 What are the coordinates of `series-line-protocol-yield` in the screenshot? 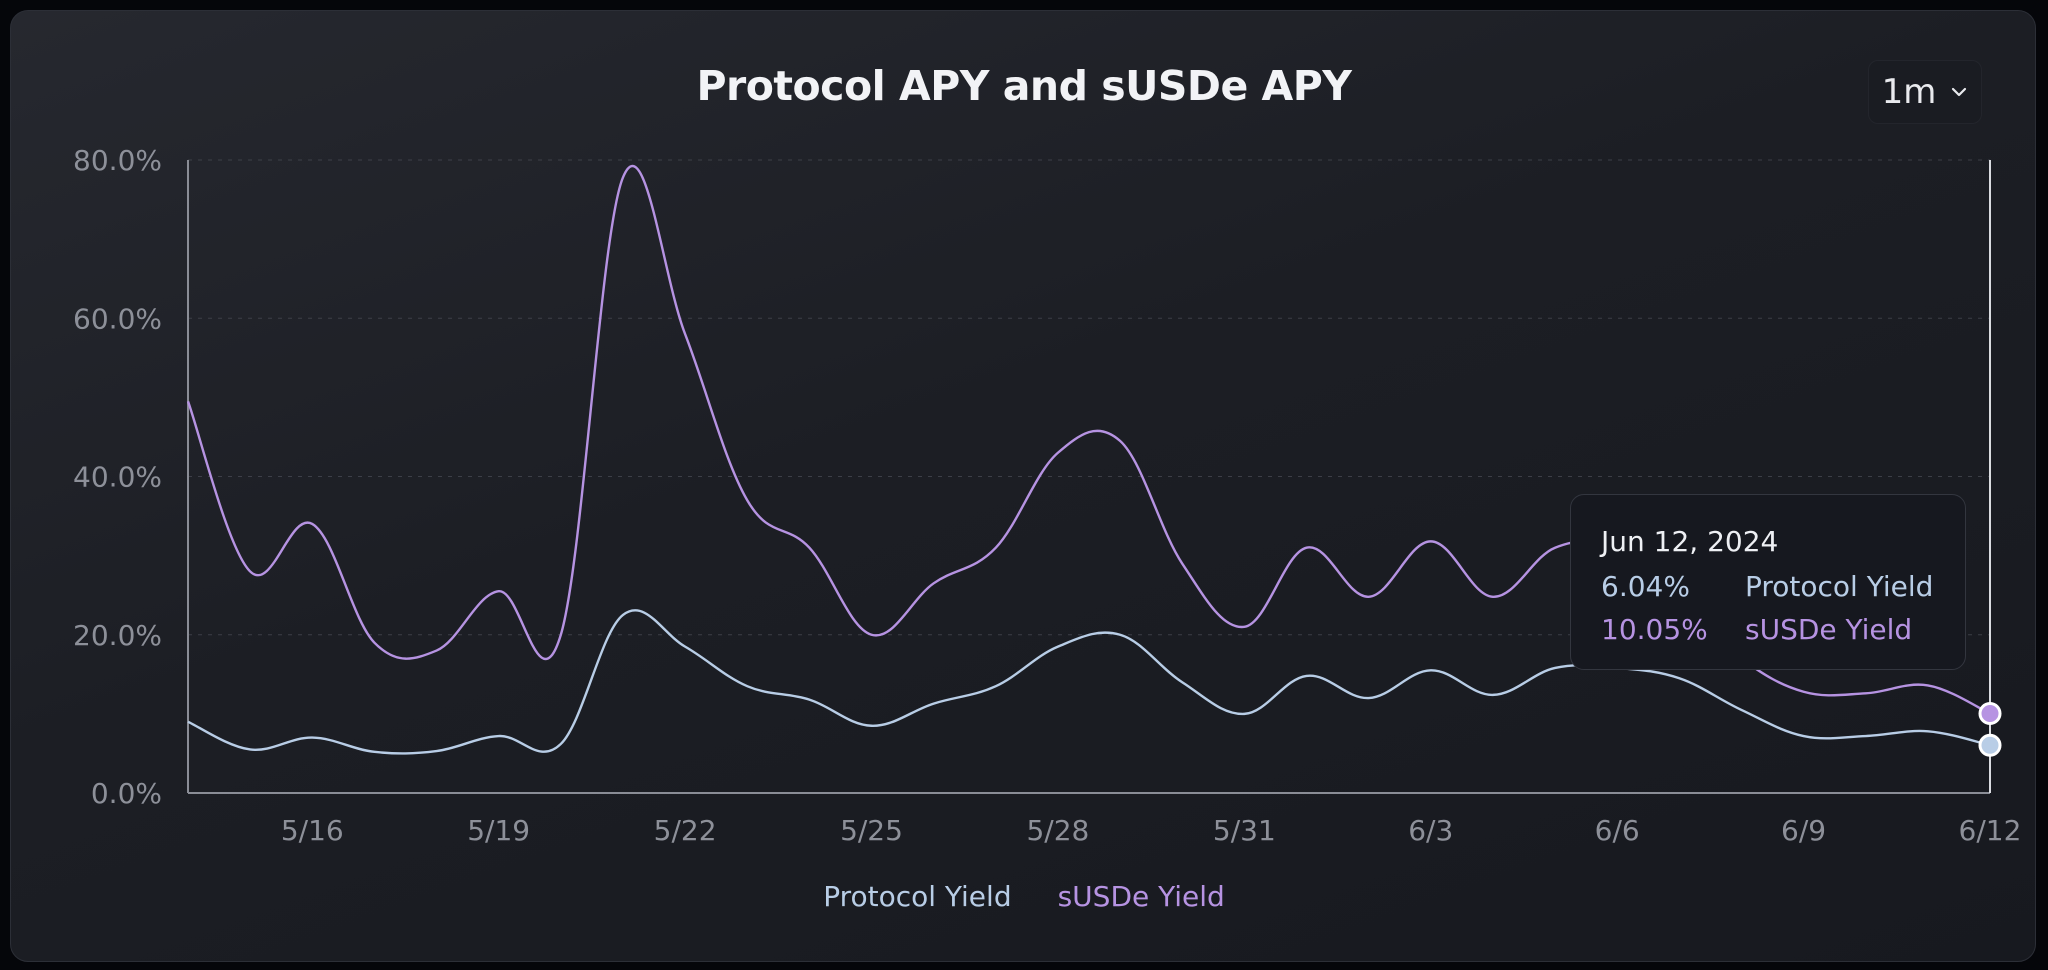 It's located at (1089, 682).